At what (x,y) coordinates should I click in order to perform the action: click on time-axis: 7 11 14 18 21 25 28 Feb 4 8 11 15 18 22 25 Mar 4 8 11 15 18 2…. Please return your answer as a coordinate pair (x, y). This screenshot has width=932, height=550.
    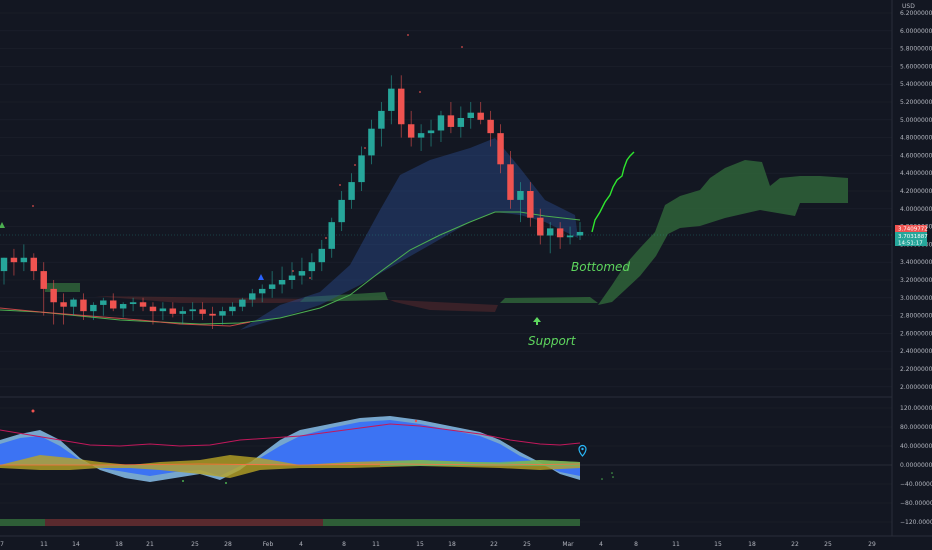
    Looking at the image, I should click on (438, 544).